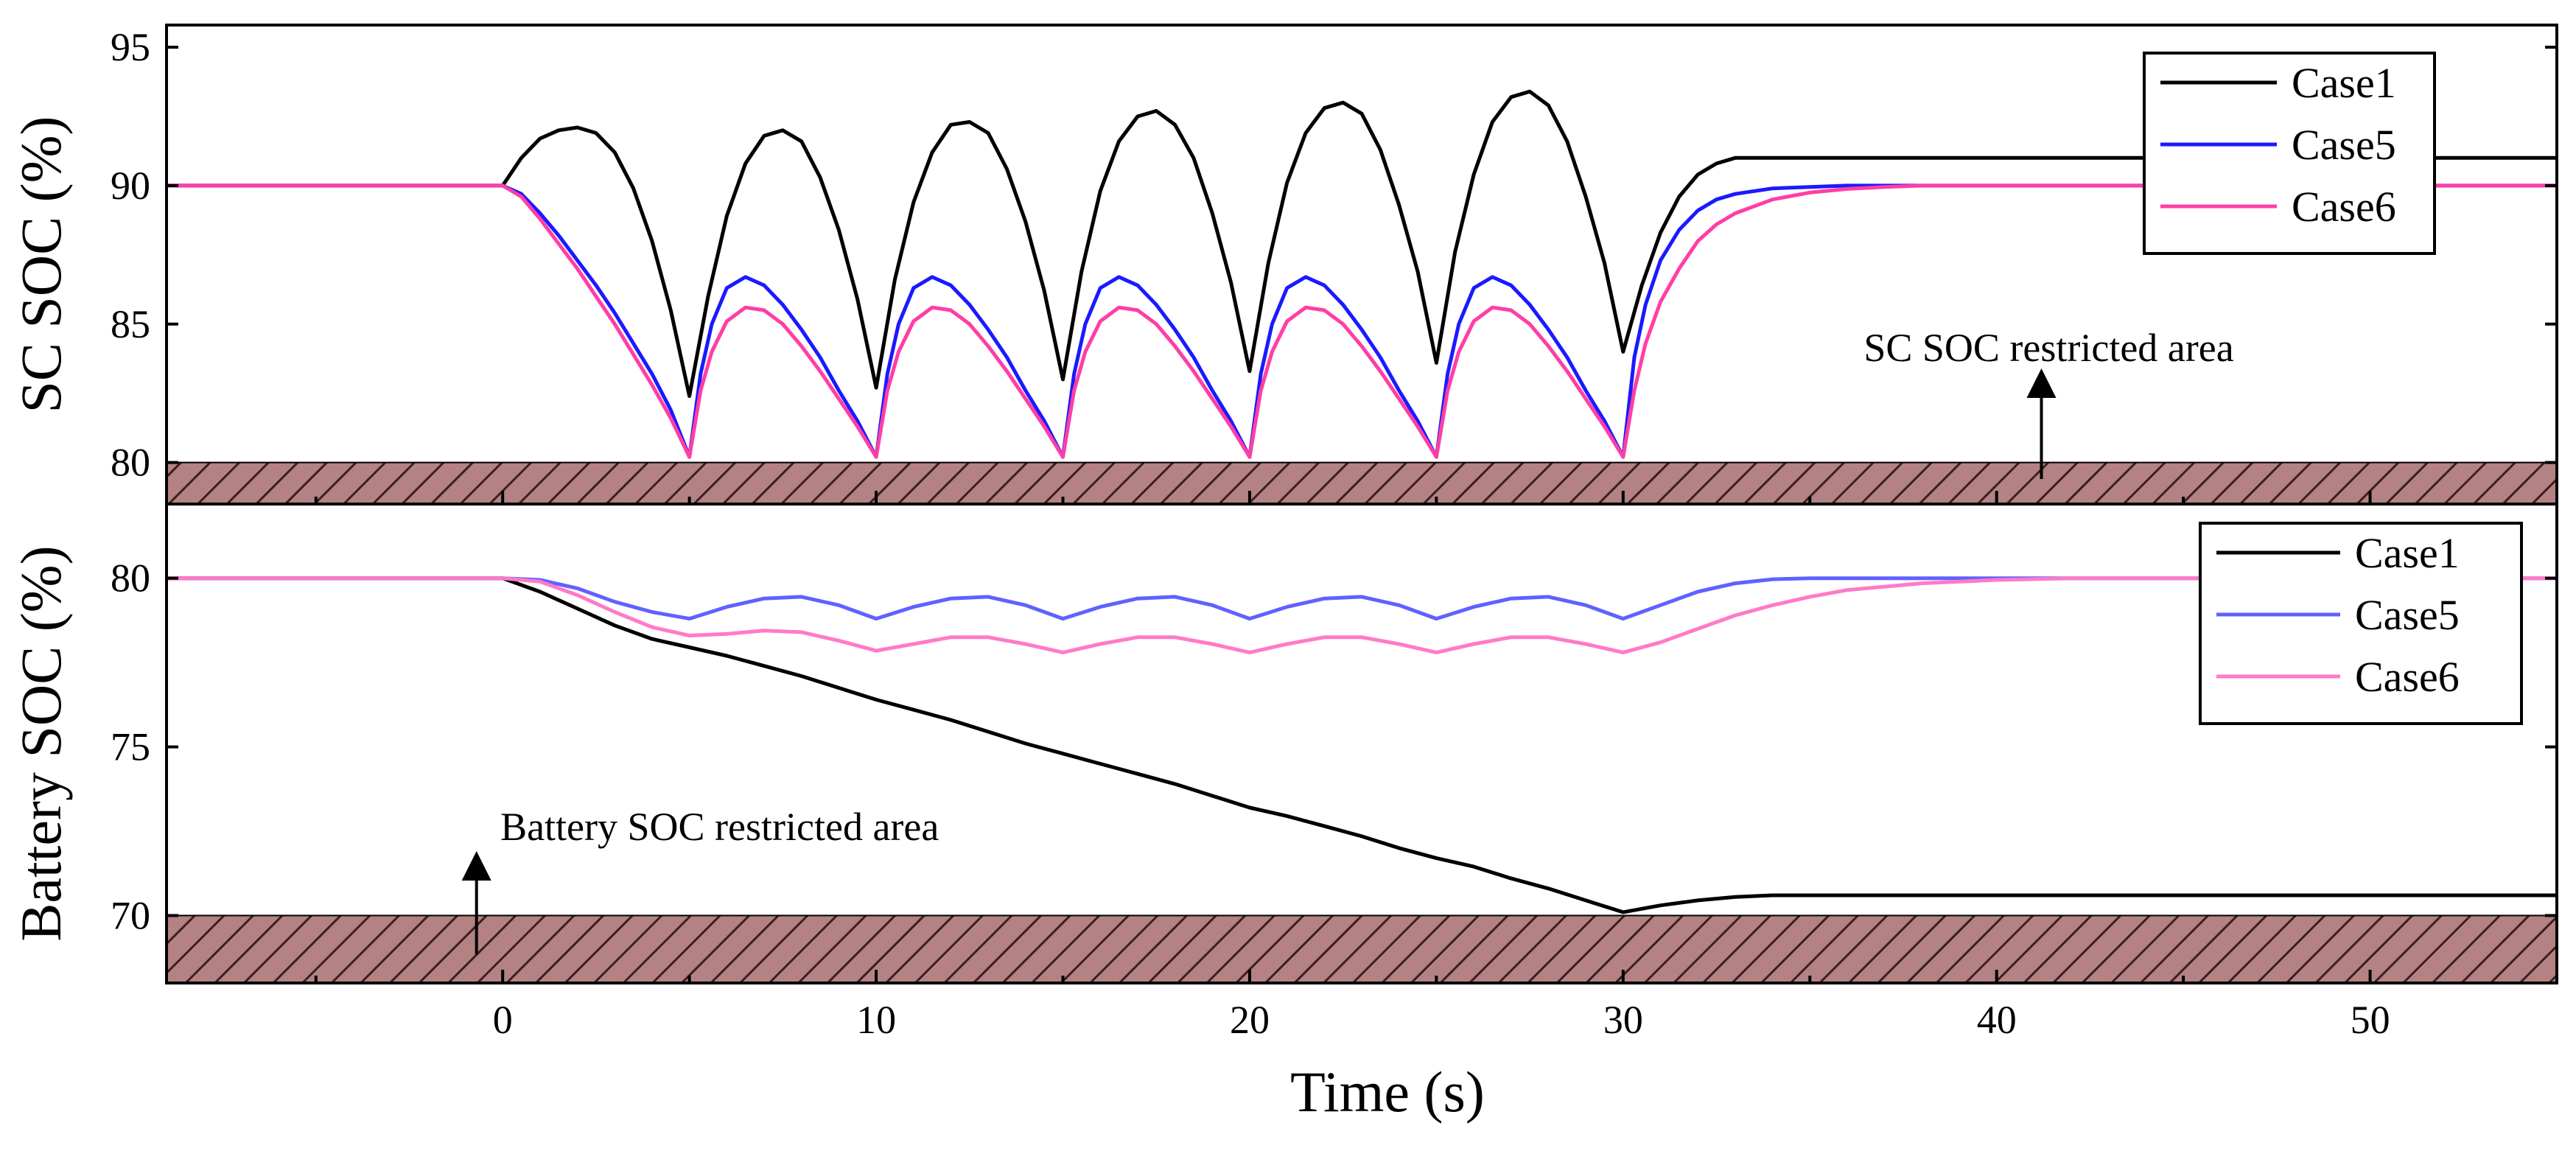  What do you see at coordinates (1362, 483) in the screenshot?
I see `sc-restricted-area` at bounding box center [1362, 483].